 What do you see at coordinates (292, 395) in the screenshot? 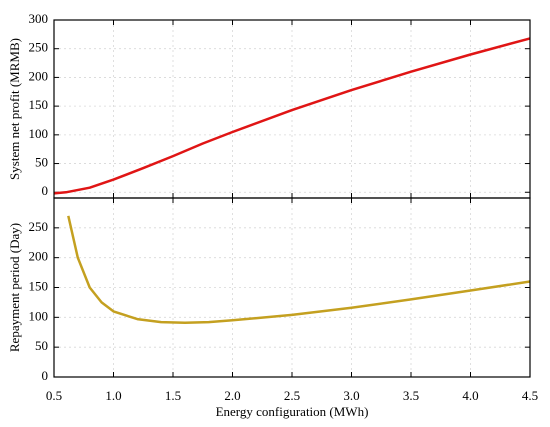
I see `x-tick-label: 2.5` at bounding box center [292, 395].